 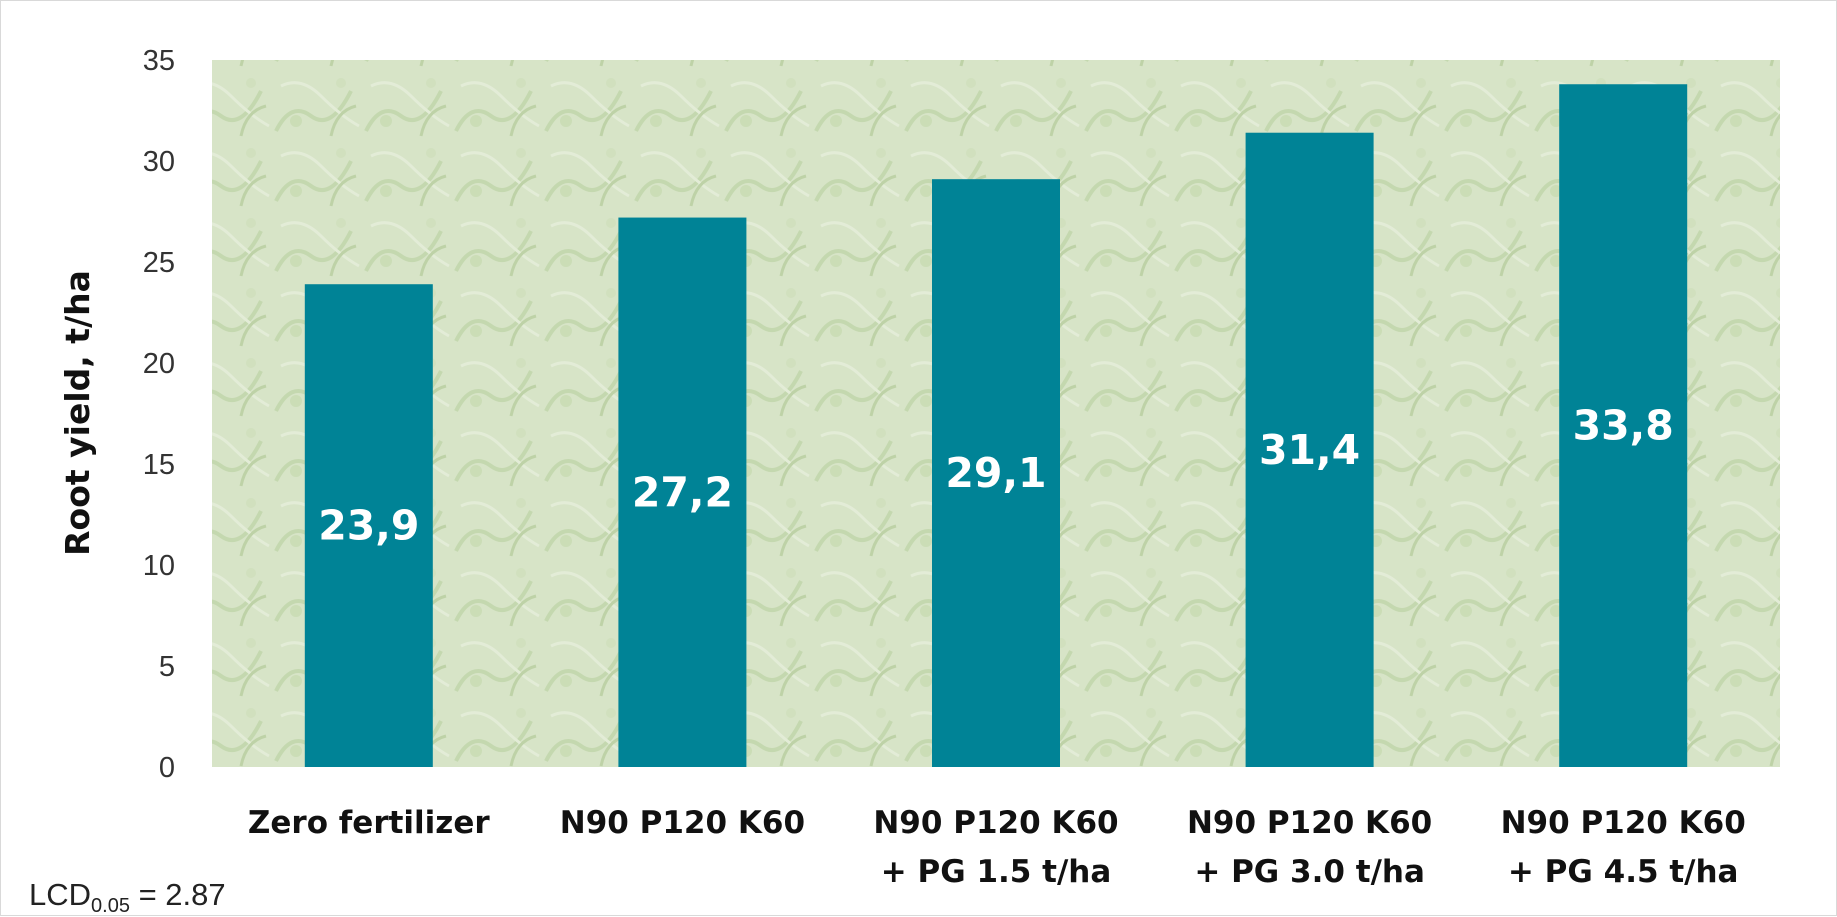 What do you see at coordinates (1623, 872) in the screenshot?
I see `category-label-line: + PG 4.5 t/ha` at bounding box center [1623, 872].